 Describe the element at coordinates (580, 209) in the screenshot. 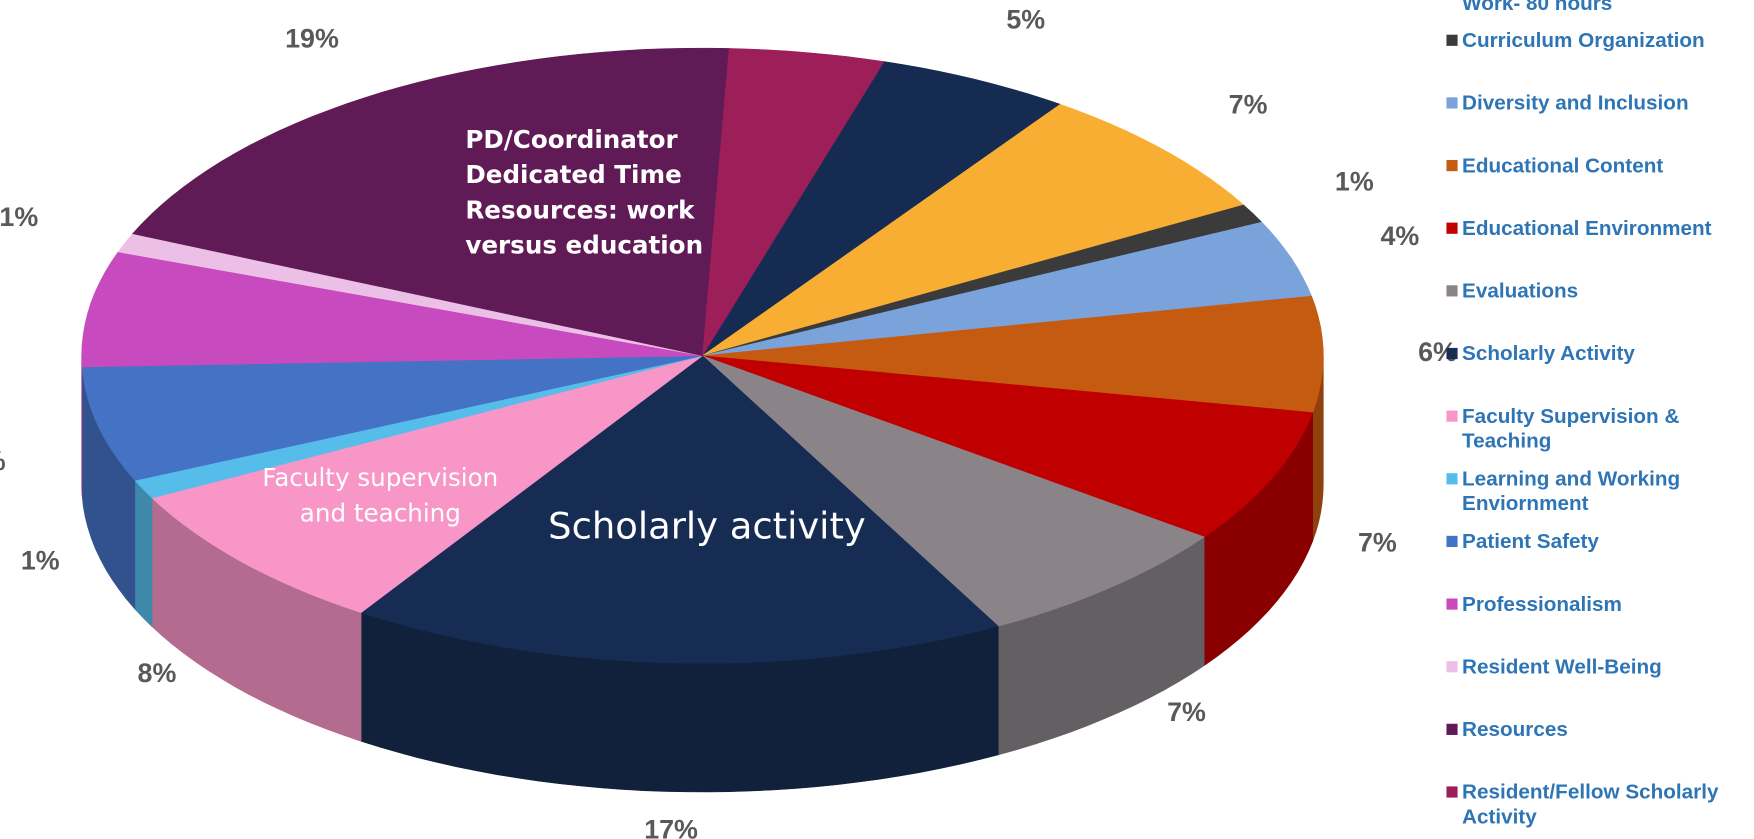

I see `annotation: Resources: work` at that location.